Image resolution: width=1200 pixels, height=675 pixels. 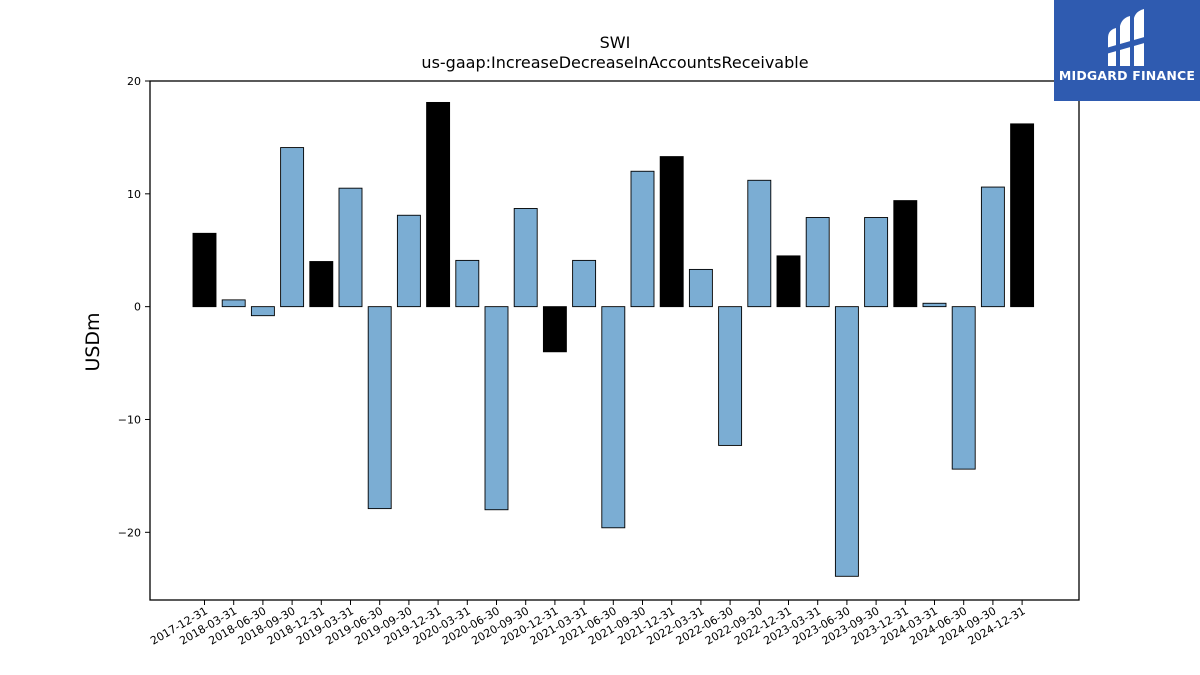 What do you see at coordinates (1127, 37) in the screenshot?
I see `midgard-logo-icon` at bounding box center [1127, 37].